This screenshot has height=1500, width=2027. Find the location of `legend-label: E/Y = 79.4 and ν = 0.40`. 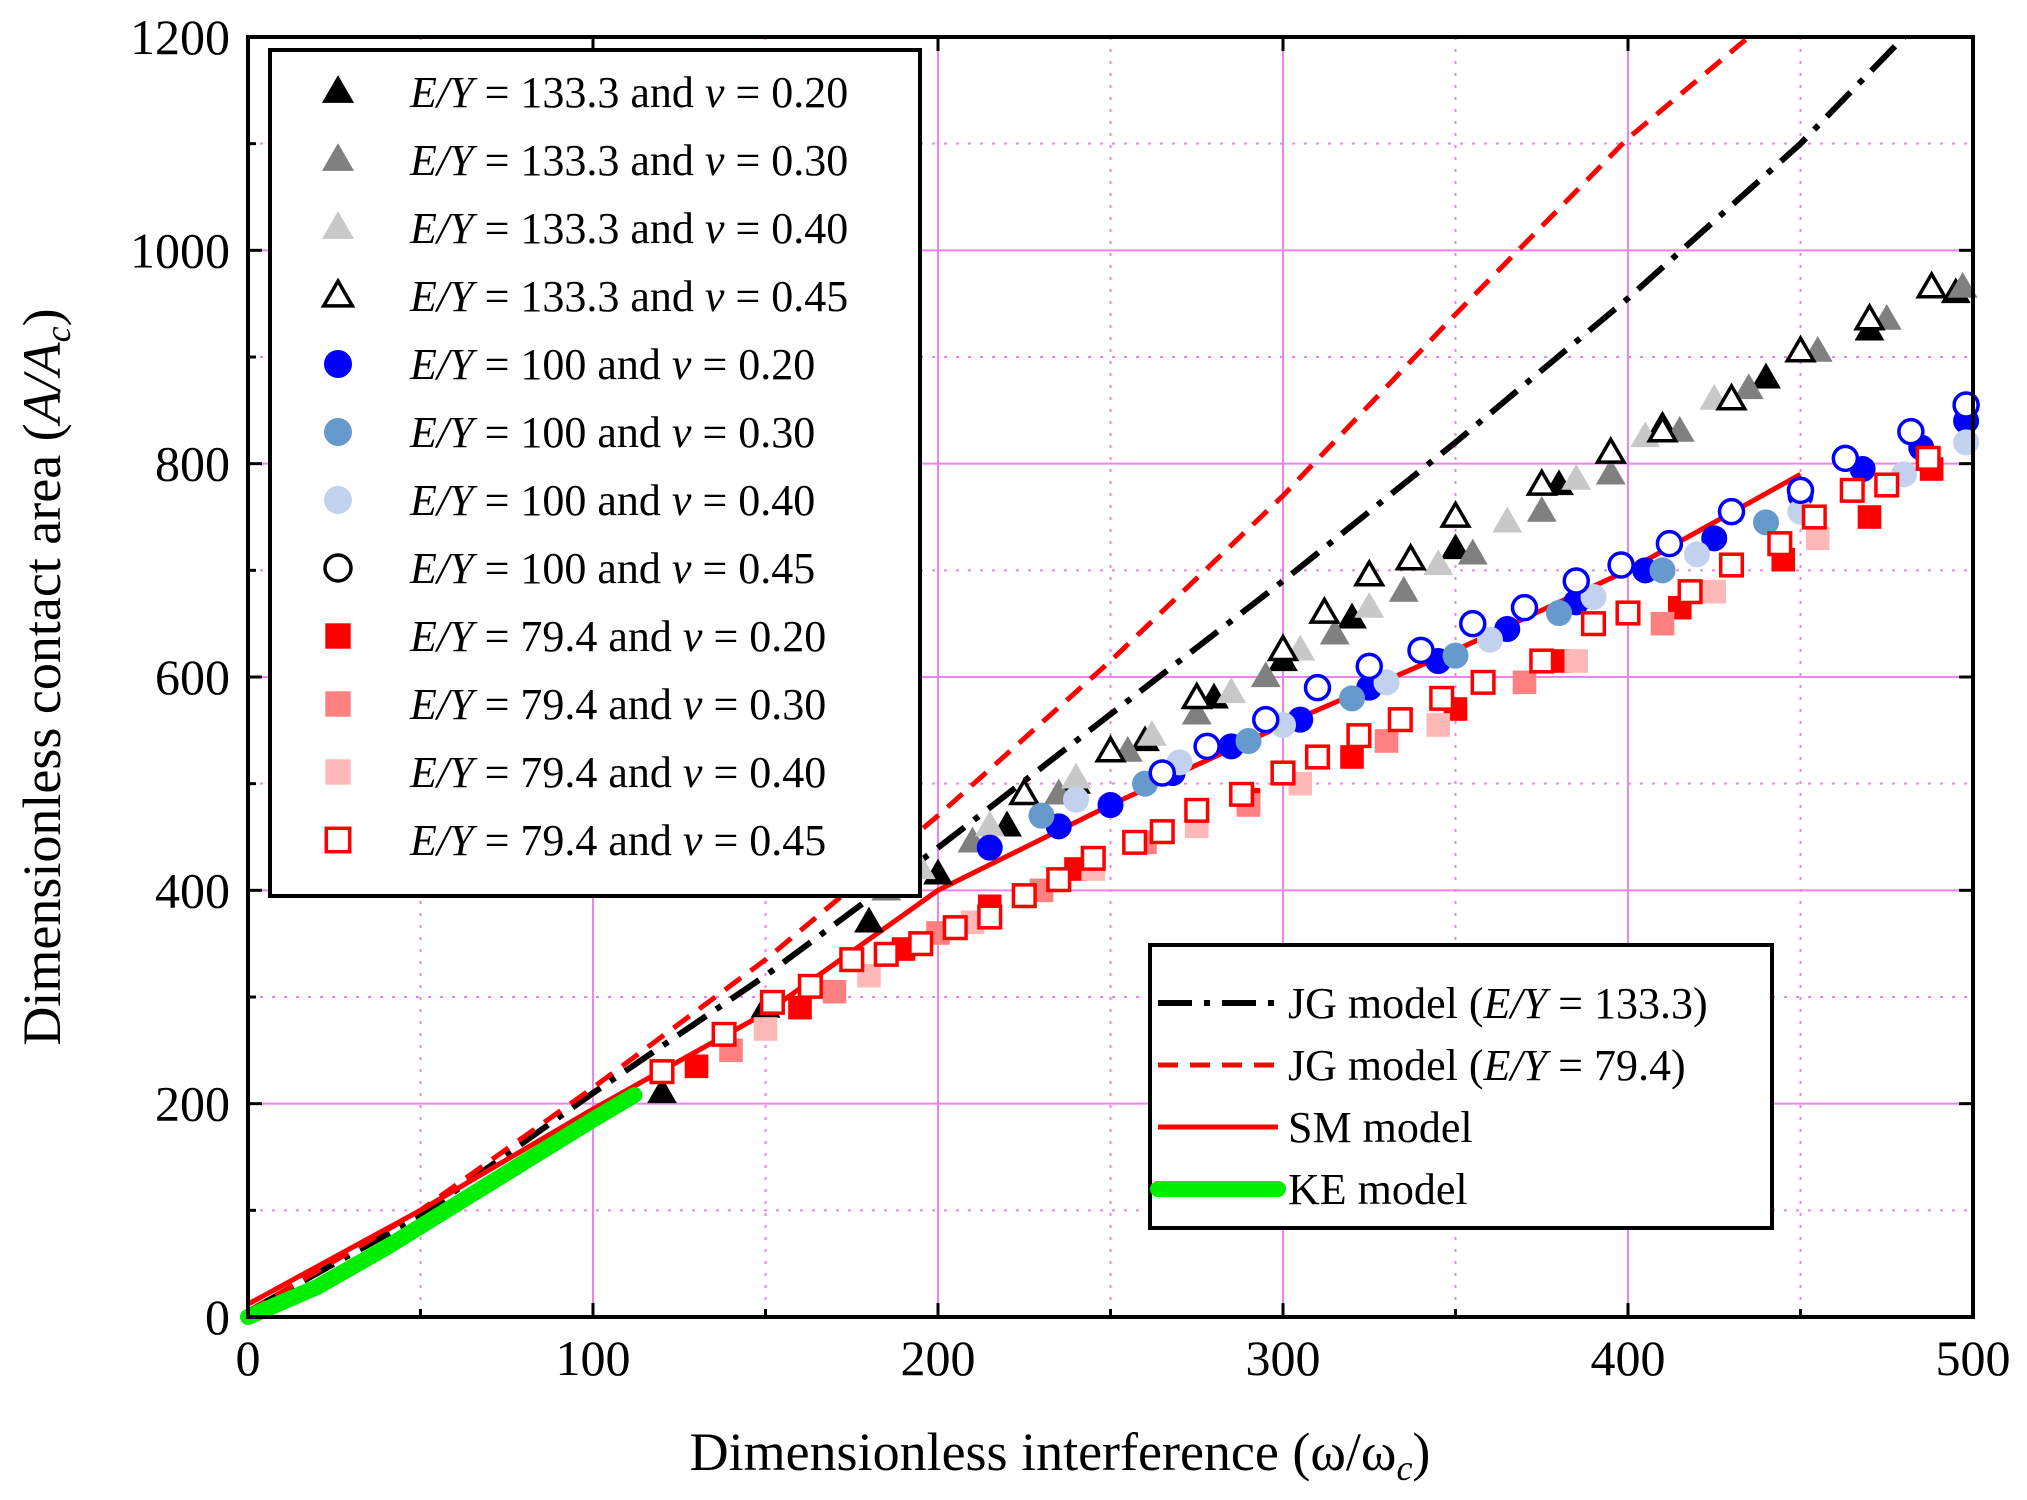

legend-label: E/Y = 79.4 and ν = 0.40 is located at coordinates (617, 772).